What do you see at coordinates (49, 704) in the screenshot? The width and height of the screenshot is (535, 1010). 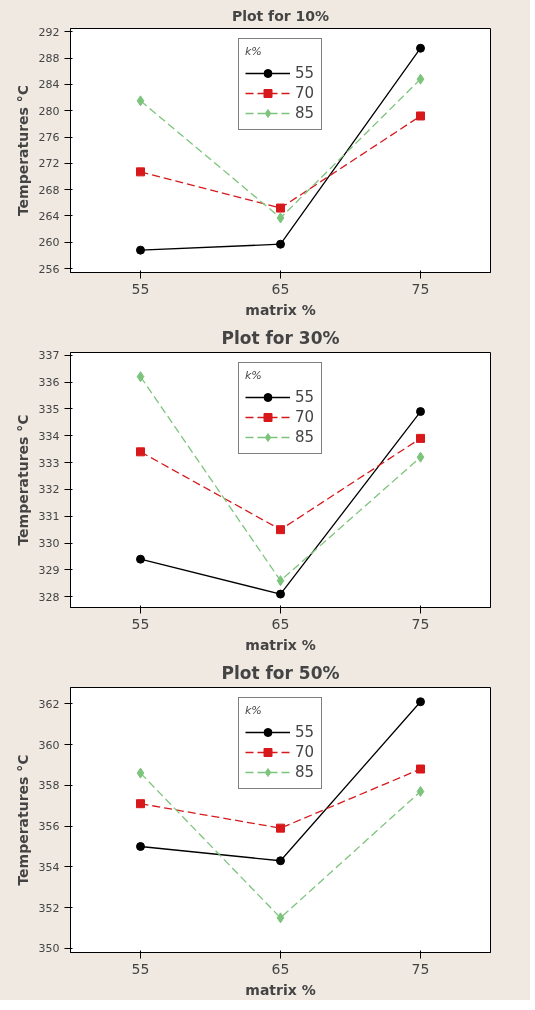 I see `y-tick-label: 362` at bounding box center [49, 704].